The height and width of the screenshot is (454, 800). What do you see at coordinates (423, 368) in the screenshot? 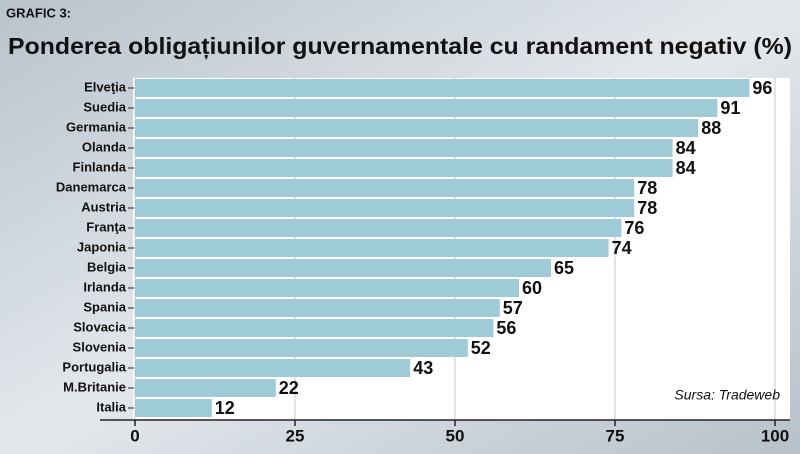
I see `value-label: 43` at bounding box center [423, 368].